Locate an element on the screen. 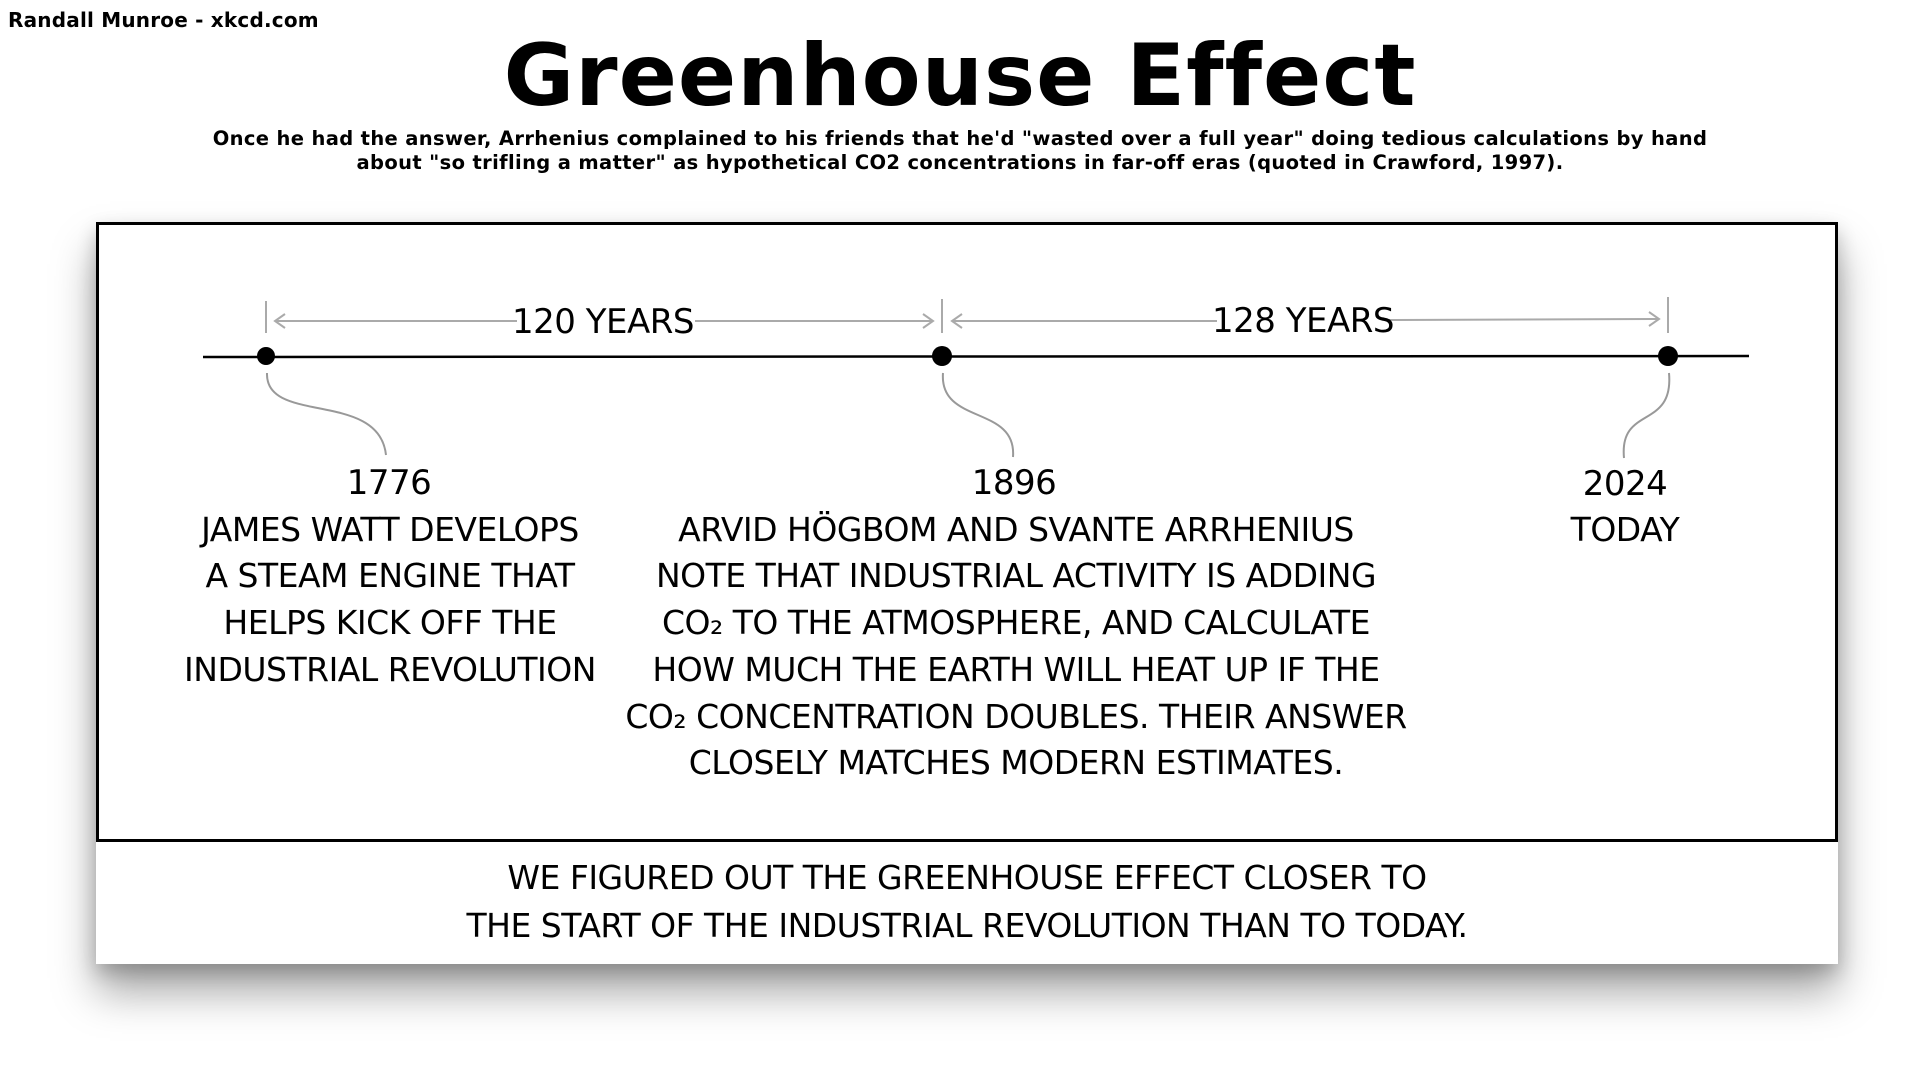 This screenshot has width=1920, height=1080. svg-text:CLOSELY MATCHES MODERN ESTIMAT: CLOSELY MATCHES MODERN ESTIMATES. is located at coordinates (1016, 762).